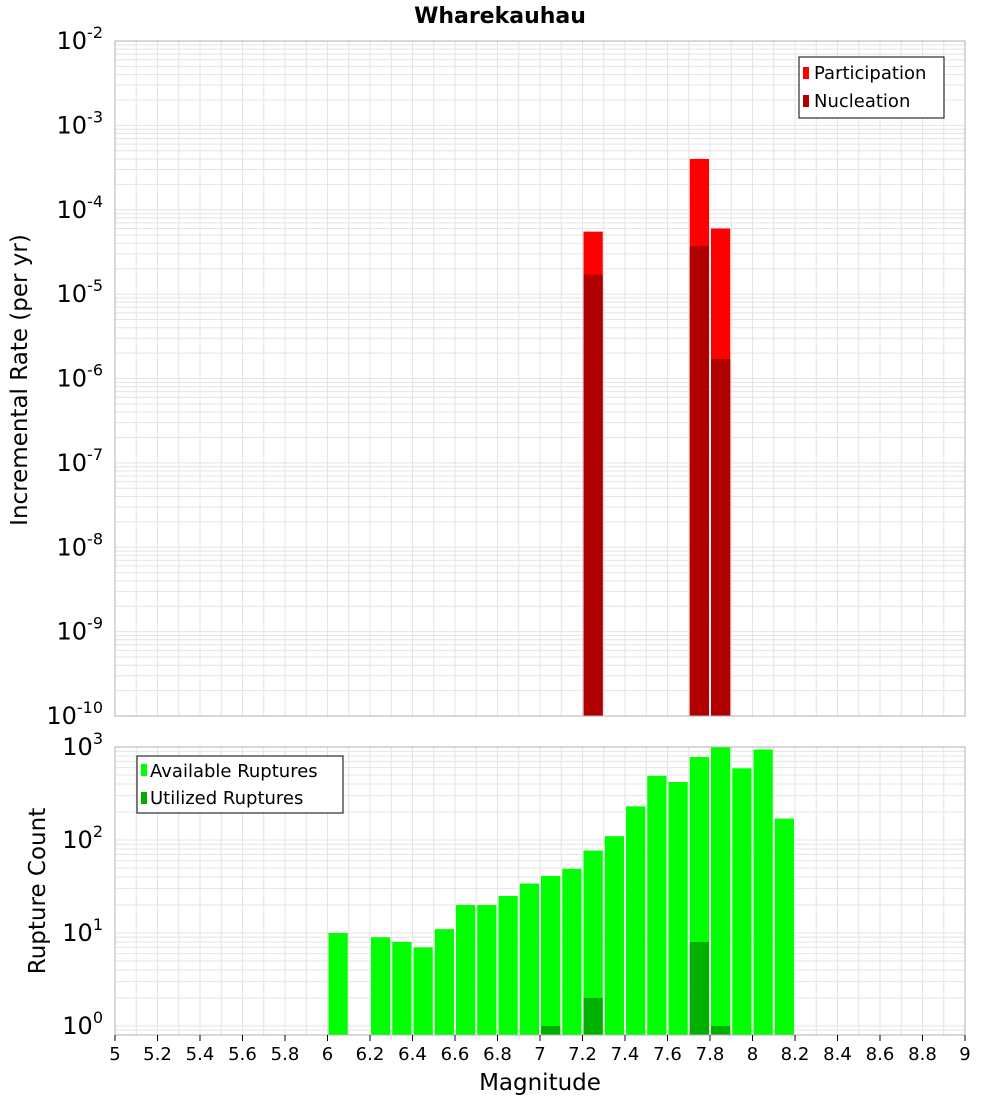 Image resolution: width=1000 pixels, height=1100 pixels. What do you see at coordinates (82, 838) in the screenshot?
I see `y-tick-label: 10²` at bounding box center [82, 838].